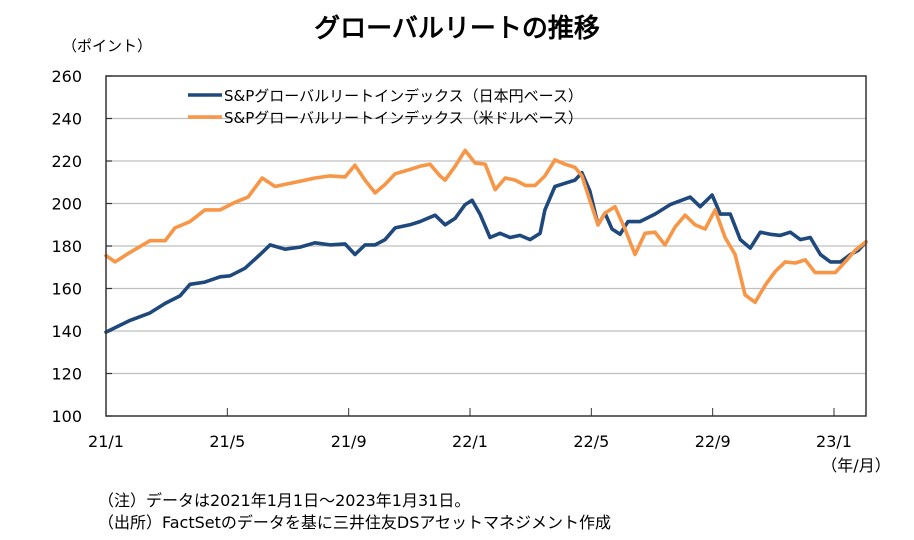  I want to click on x-tick-label: 21/5, so click(227, 441).